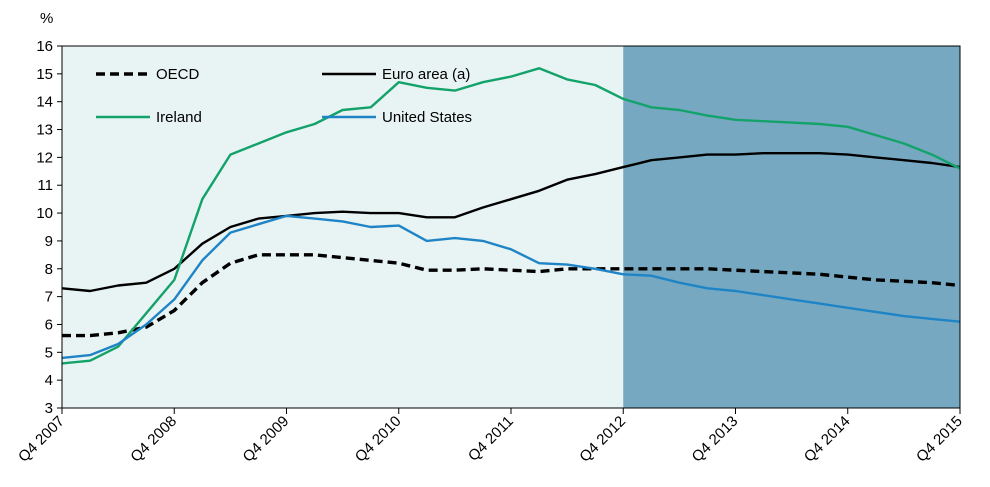 Image resolution: width=990 pixels, height=487 pixels. I want to click on x-tick-label: Q4 2014, so click(827, 439).